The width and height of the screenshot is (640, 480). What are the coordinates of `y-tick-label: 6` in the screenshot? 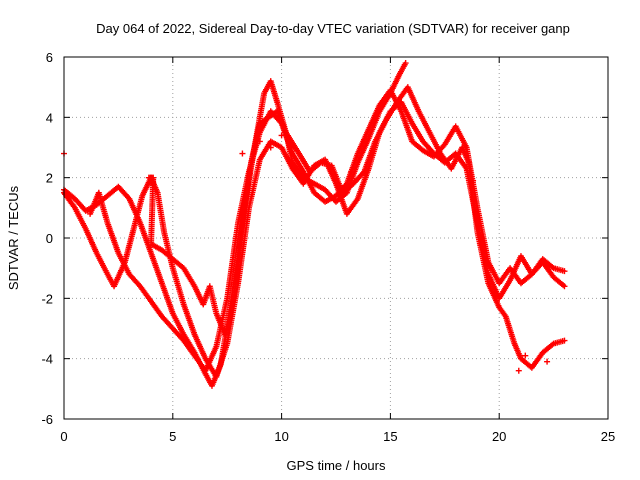 It's located at (49, 57).